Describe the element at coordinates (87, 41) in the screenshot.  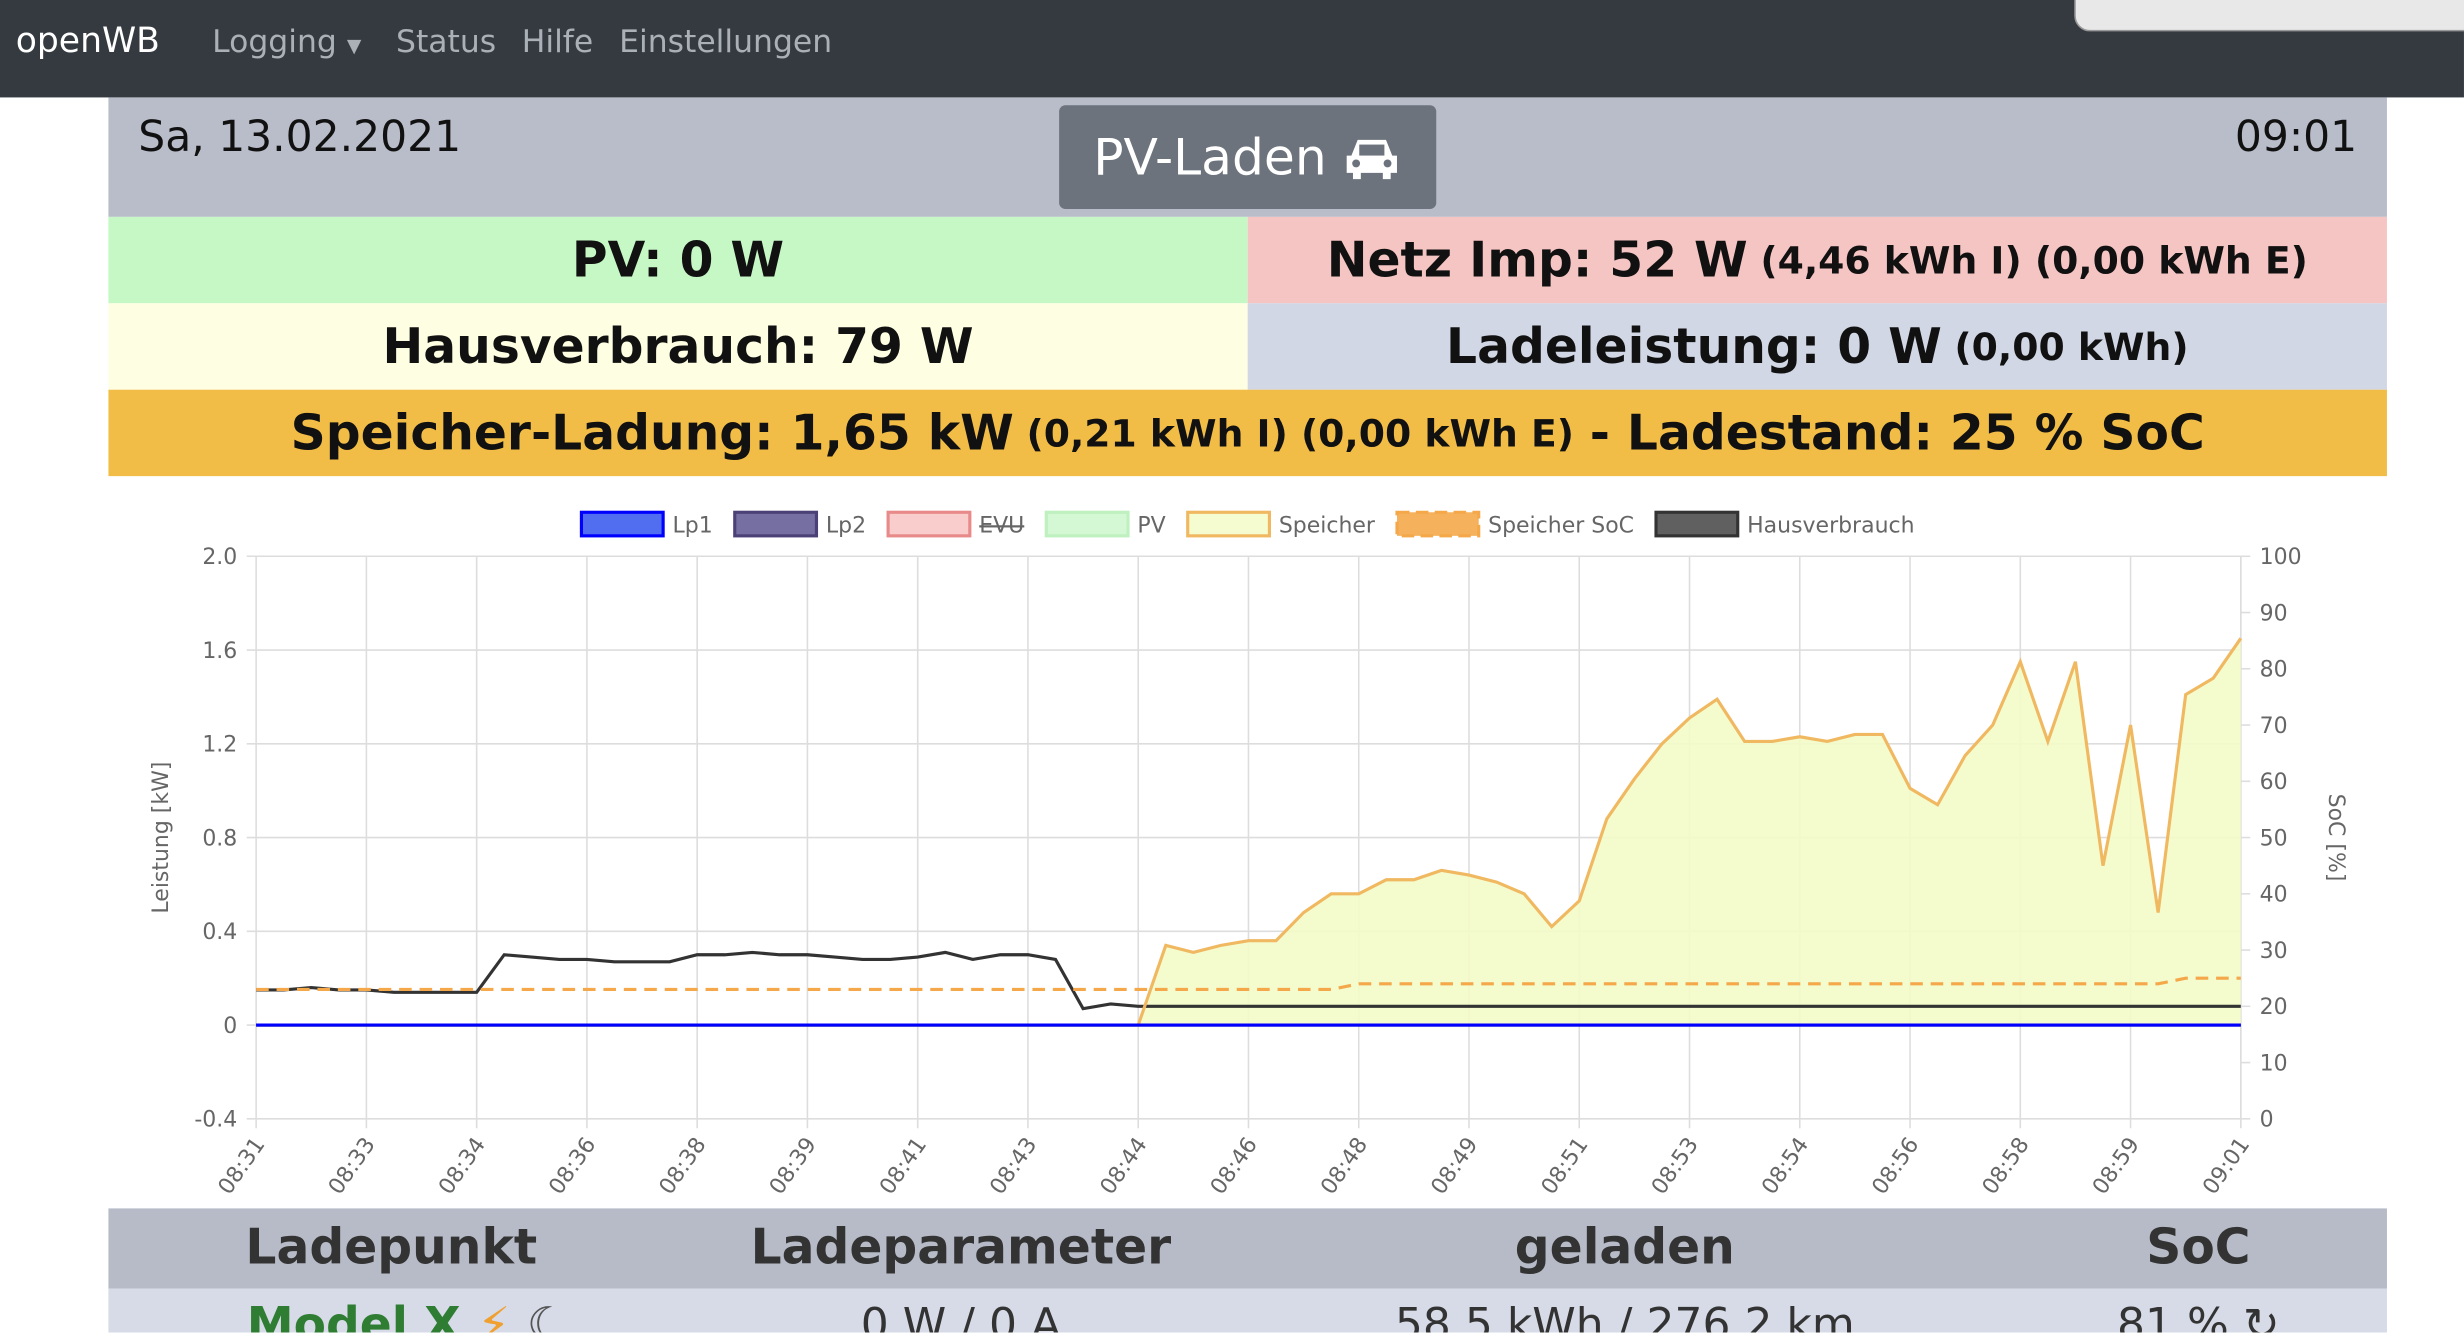
I see `brand: openWB` at that location.